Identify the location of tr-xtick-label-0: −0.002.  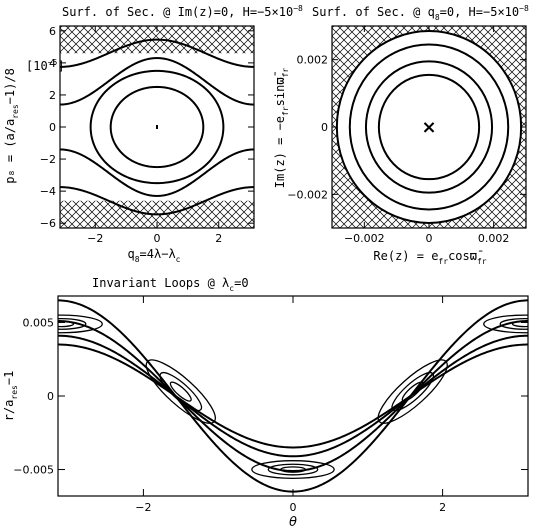
(364, 238).